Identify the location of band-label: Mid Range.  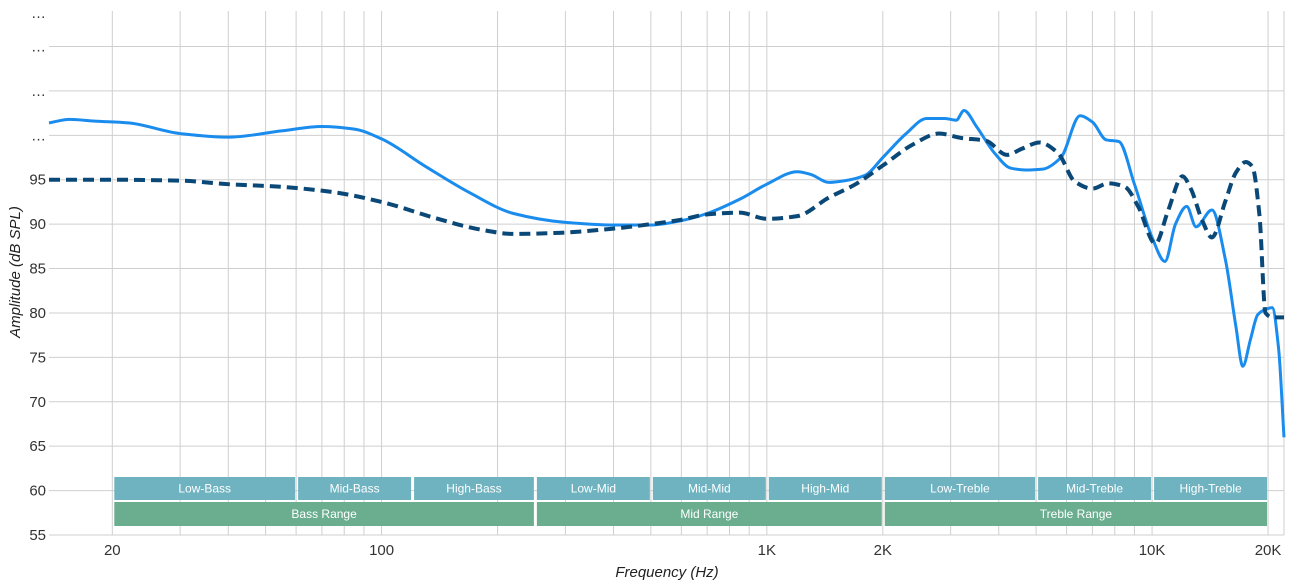
(709, 514).